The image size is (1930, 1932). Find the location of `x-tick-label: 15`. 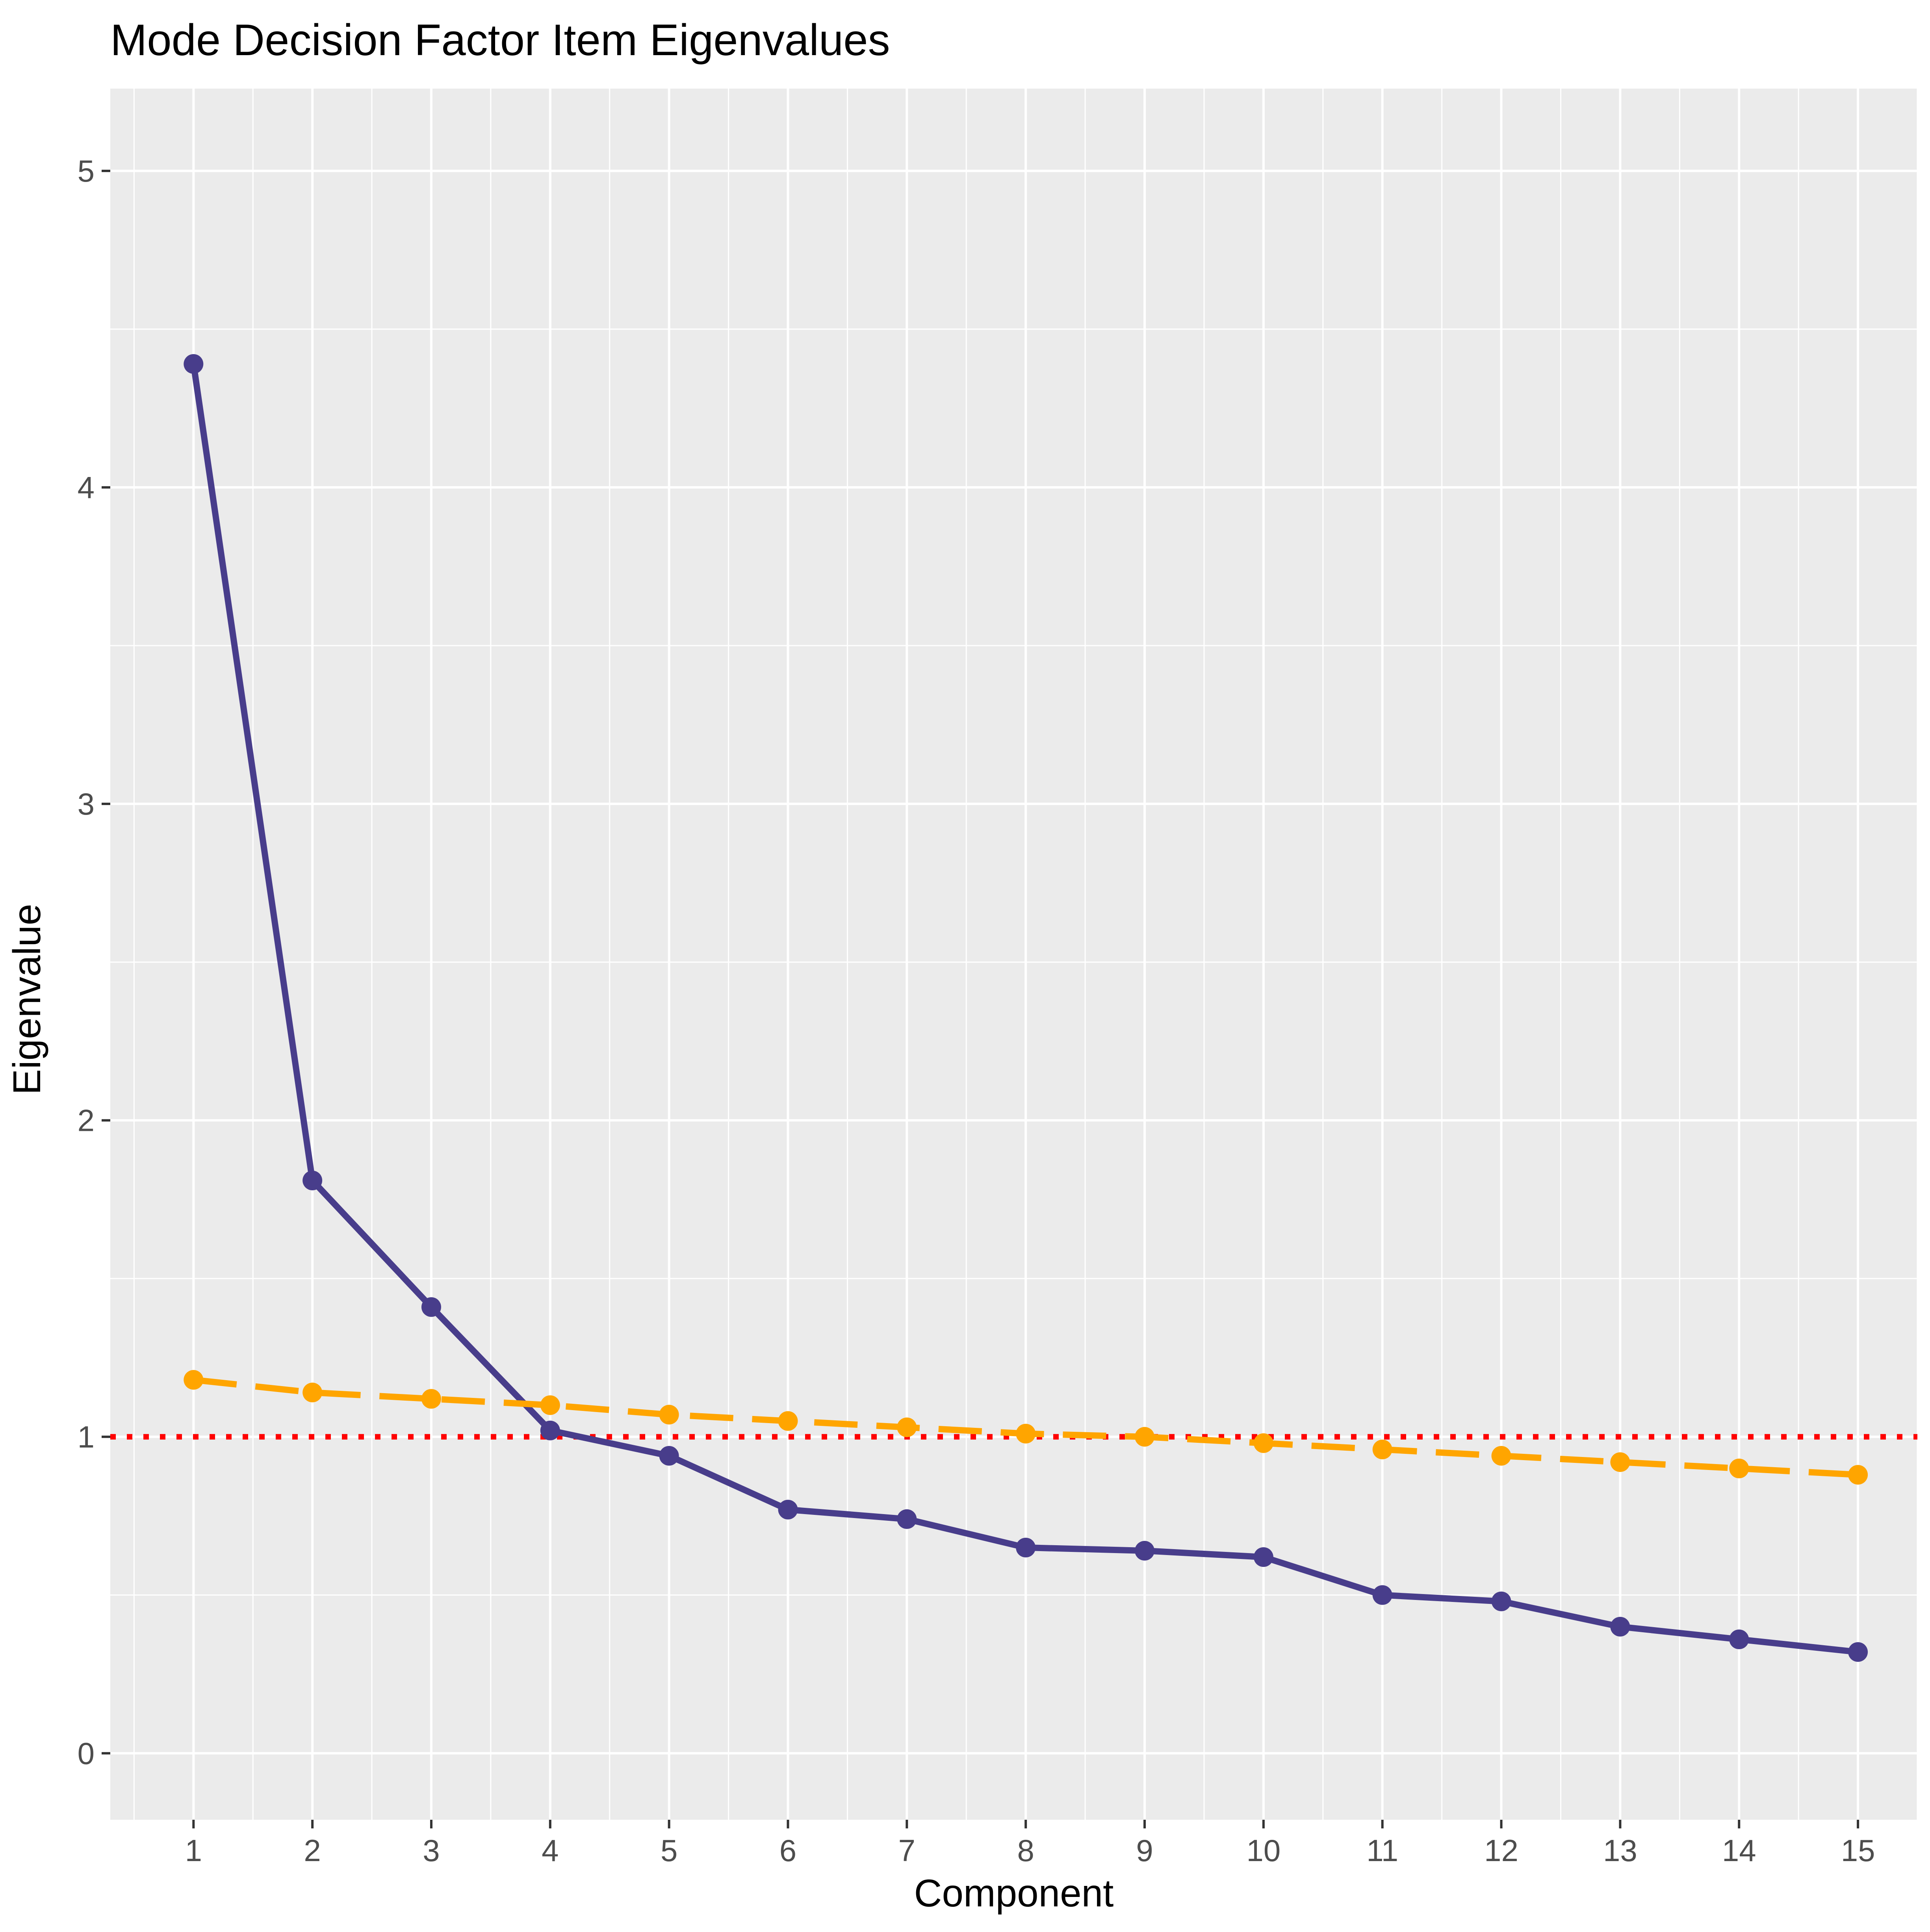

x-tick-label: 15 is located at coordinates (1858, 1850).